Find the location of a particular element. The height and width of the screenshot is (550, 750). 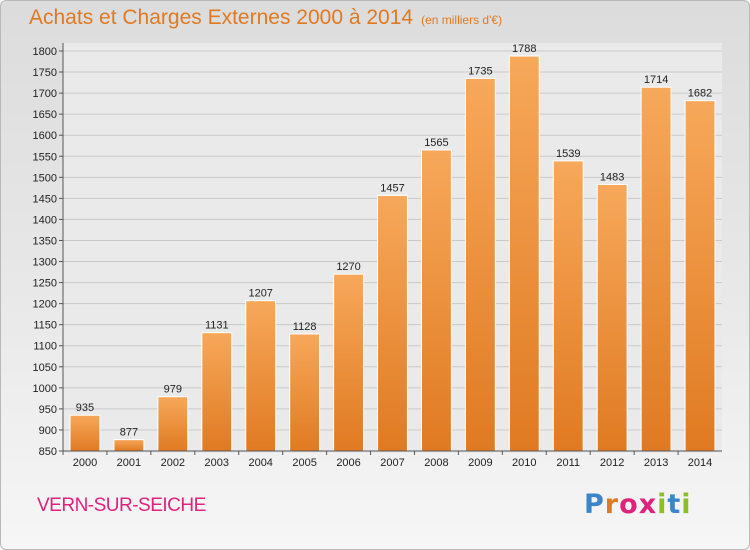

logo-letter: P is located at coordinates (594, 504).